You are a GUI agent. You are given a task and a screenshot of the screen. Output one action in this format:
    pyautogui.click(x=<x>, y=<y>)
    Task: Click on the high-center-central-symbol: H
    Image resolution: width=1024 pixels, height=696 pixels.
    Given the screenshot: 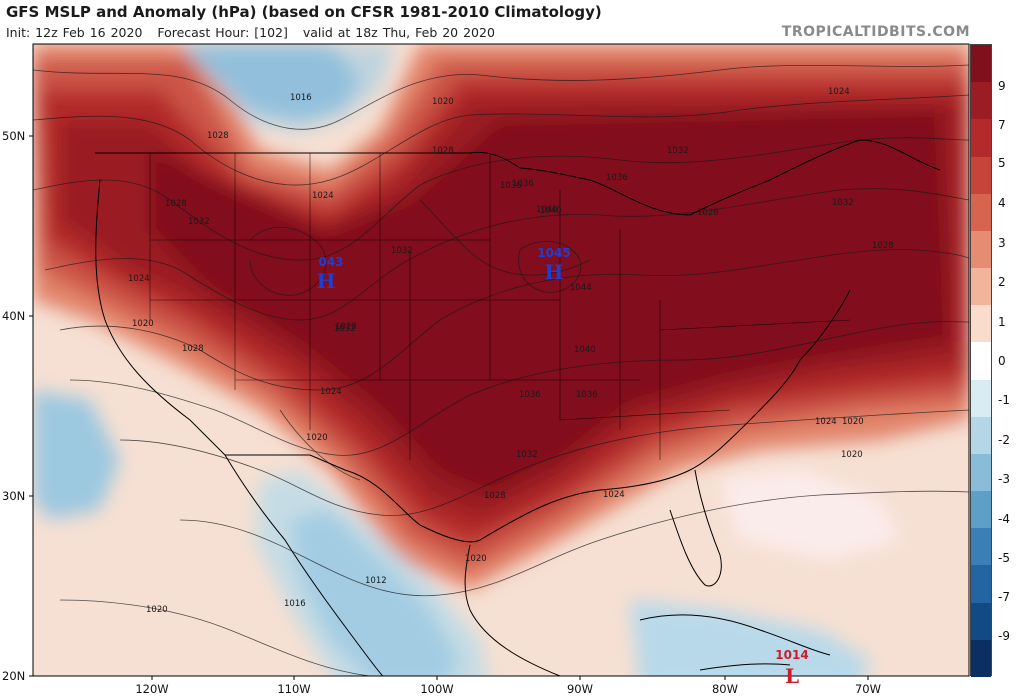 What is the action you would take?
    pyautogui.click(x=554, y=272)
    